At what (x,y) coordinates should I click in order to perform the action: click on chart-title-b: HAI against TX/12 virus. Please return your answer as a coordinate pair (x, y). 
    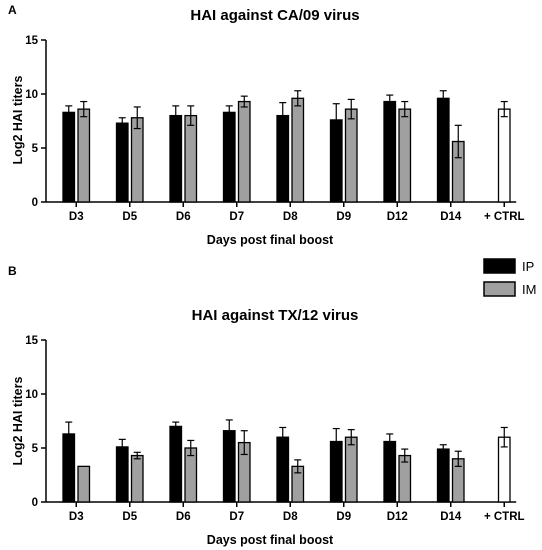
    Looking at the image, I should click on (275, 315).